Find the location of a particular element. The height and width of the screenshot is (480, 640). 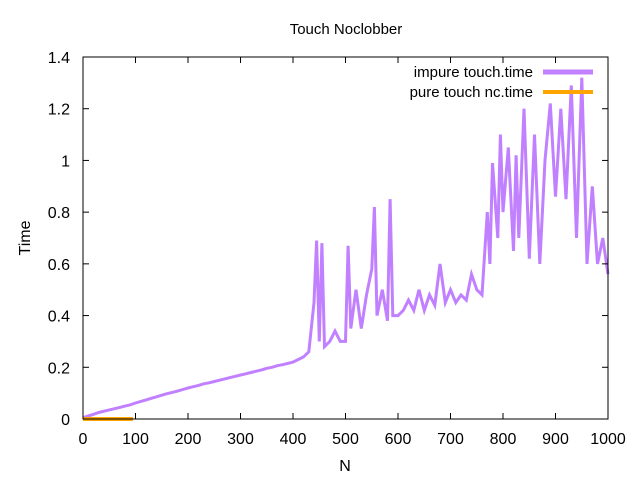

legend-label: impure touch.time is located at coordinates (473, 72).